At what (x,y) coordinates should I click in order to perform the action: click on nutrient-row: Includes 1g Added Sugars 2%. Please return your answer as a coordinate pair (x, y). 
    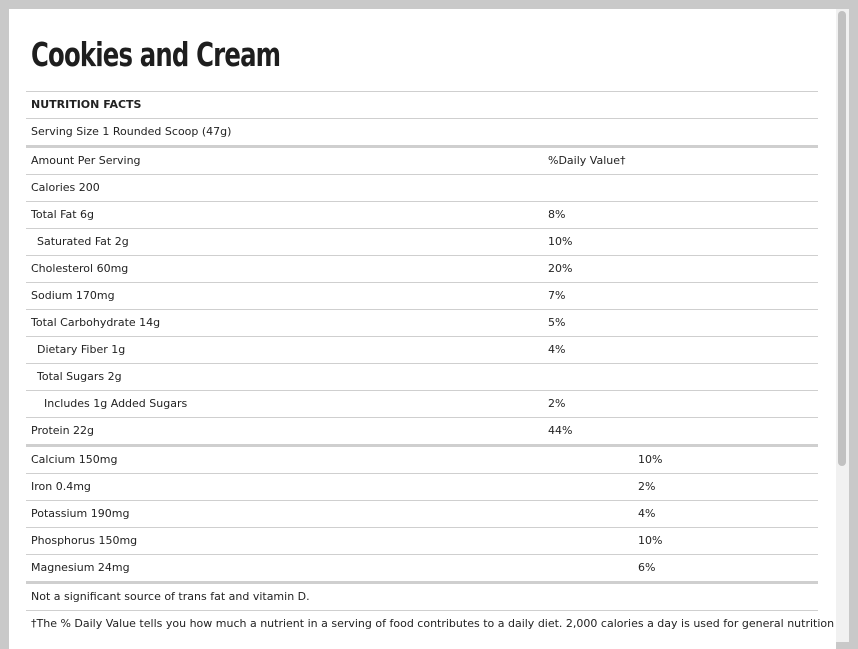
    Looking at the image, I should click on (422, 403).